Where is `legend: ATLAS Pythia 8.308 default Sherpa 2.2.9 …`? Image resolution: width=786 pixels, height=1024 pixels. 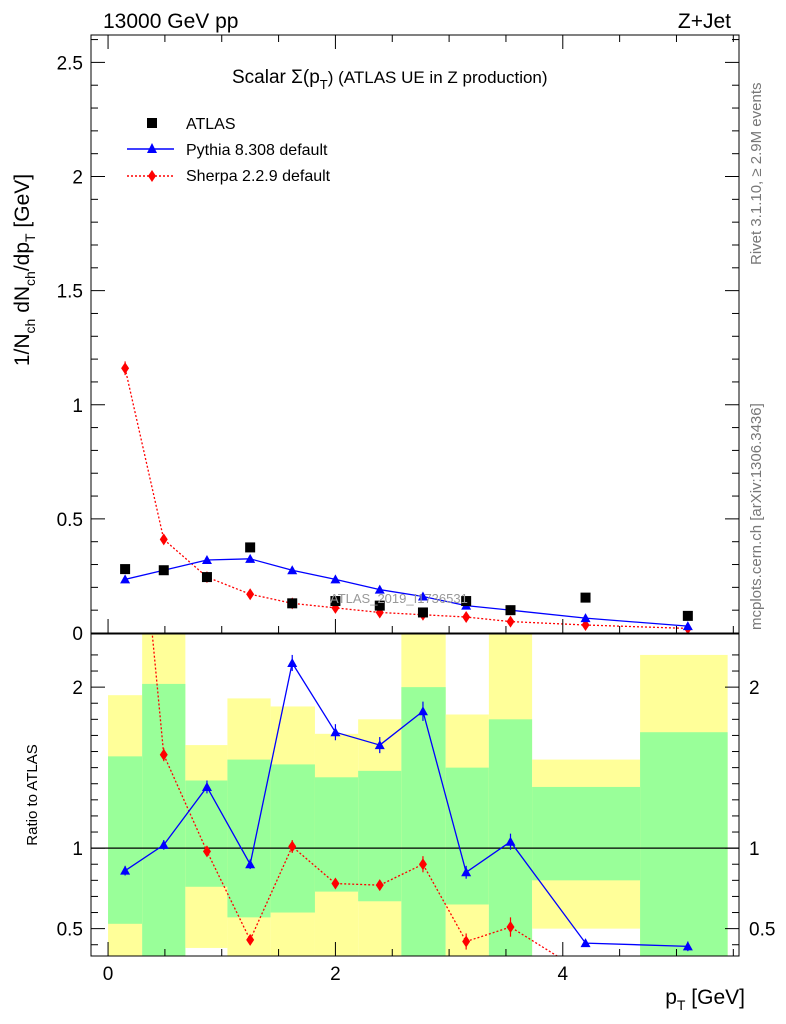
legend: ATLAS Pythia 8.308 default Sherpa 2.2.9 … is located at coordinates (229, 150).